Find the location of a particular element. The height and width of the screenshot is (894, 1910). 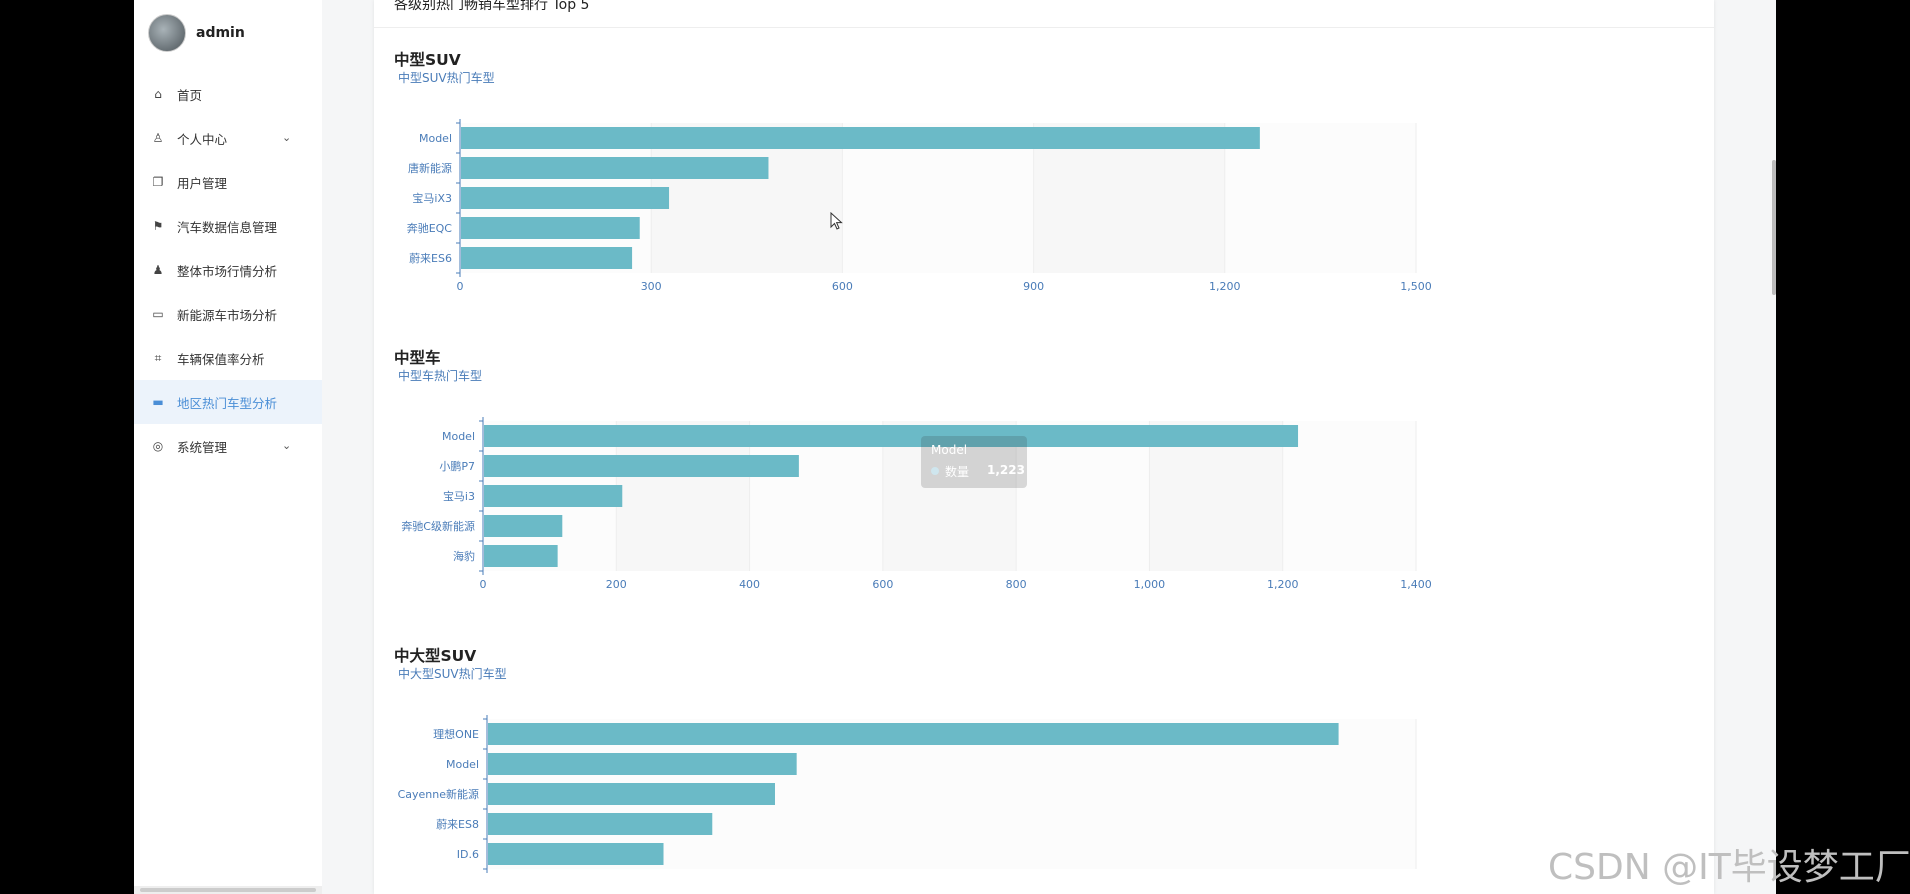

sidebar-item-4: ♟ 整体市场行情分析 is located at coordinates (228, 270).